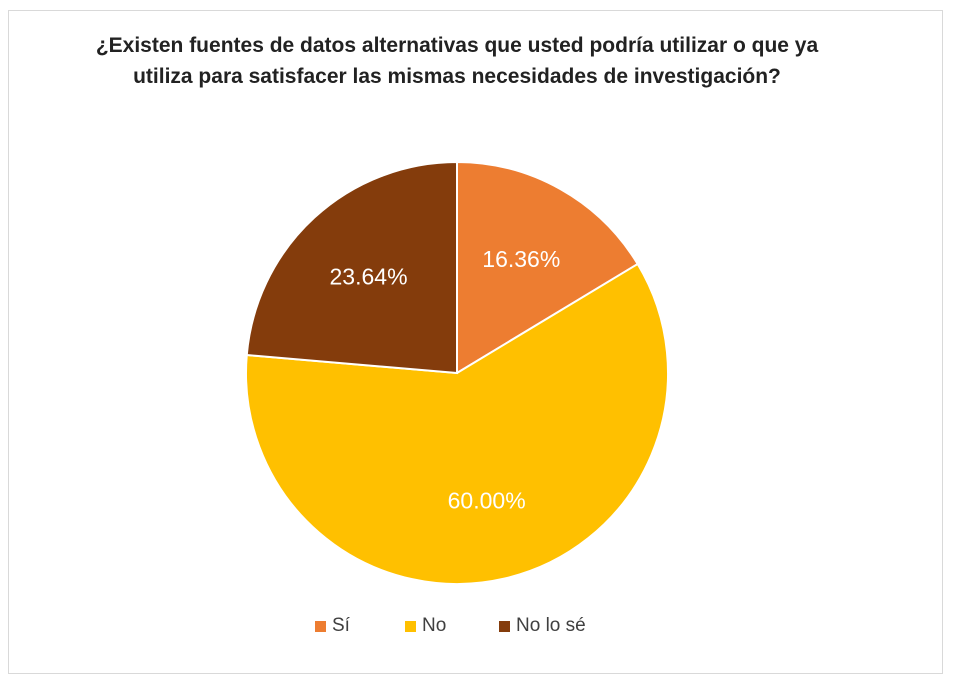  I want to click on legend-label-no: No, so click(434, 625).